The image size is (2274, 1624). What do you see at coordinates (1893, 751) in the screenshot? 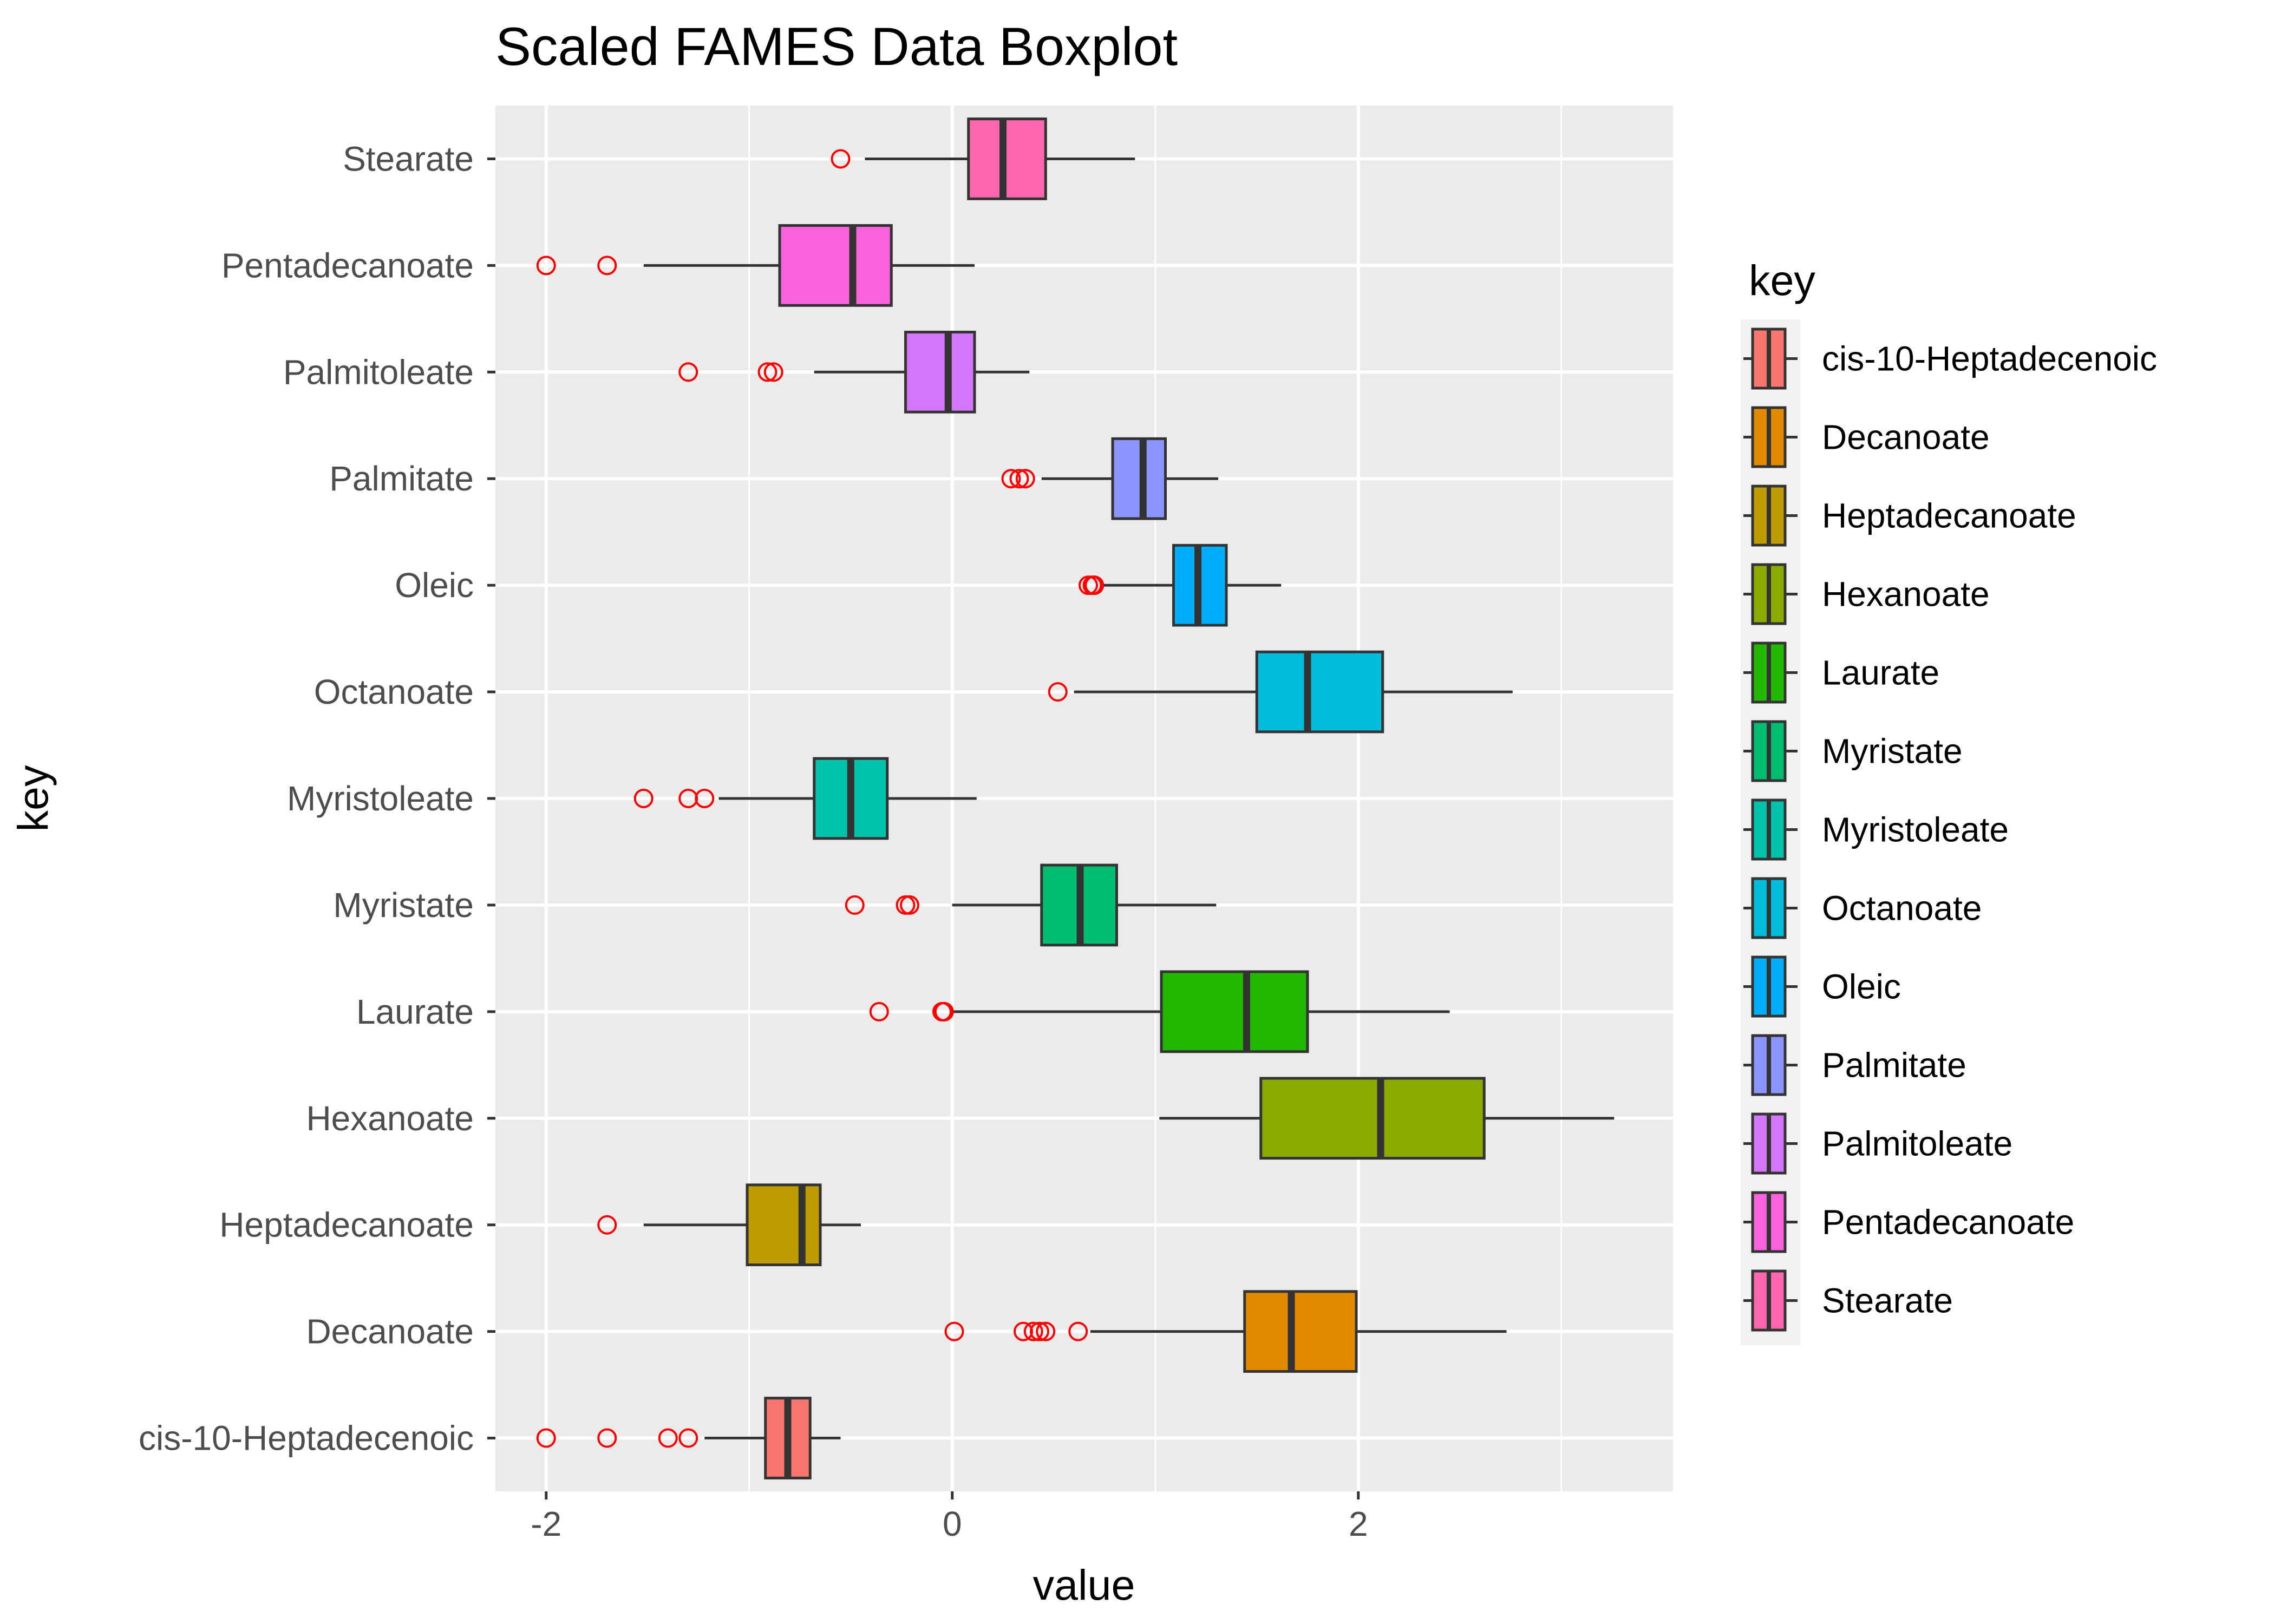
I see `legend-label: Myristate` at bounding box center [1893, 751].